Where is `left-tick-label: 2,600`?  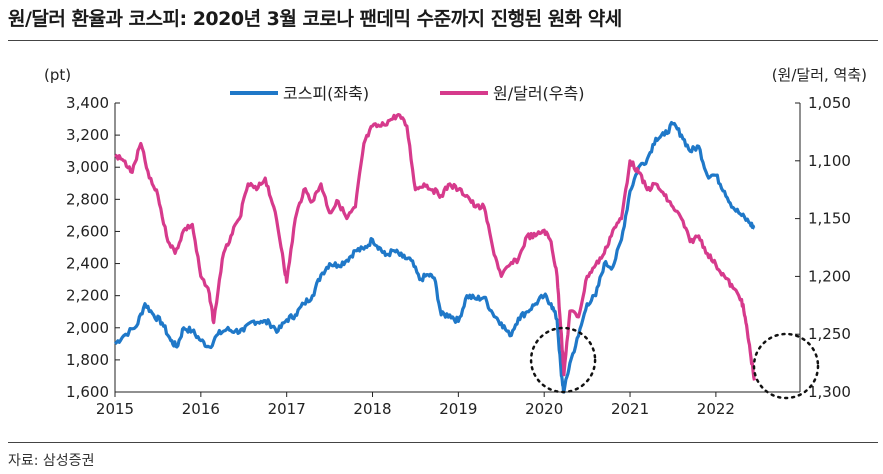 left-tick-label: 2,600 is located at coordinates (87, 231).